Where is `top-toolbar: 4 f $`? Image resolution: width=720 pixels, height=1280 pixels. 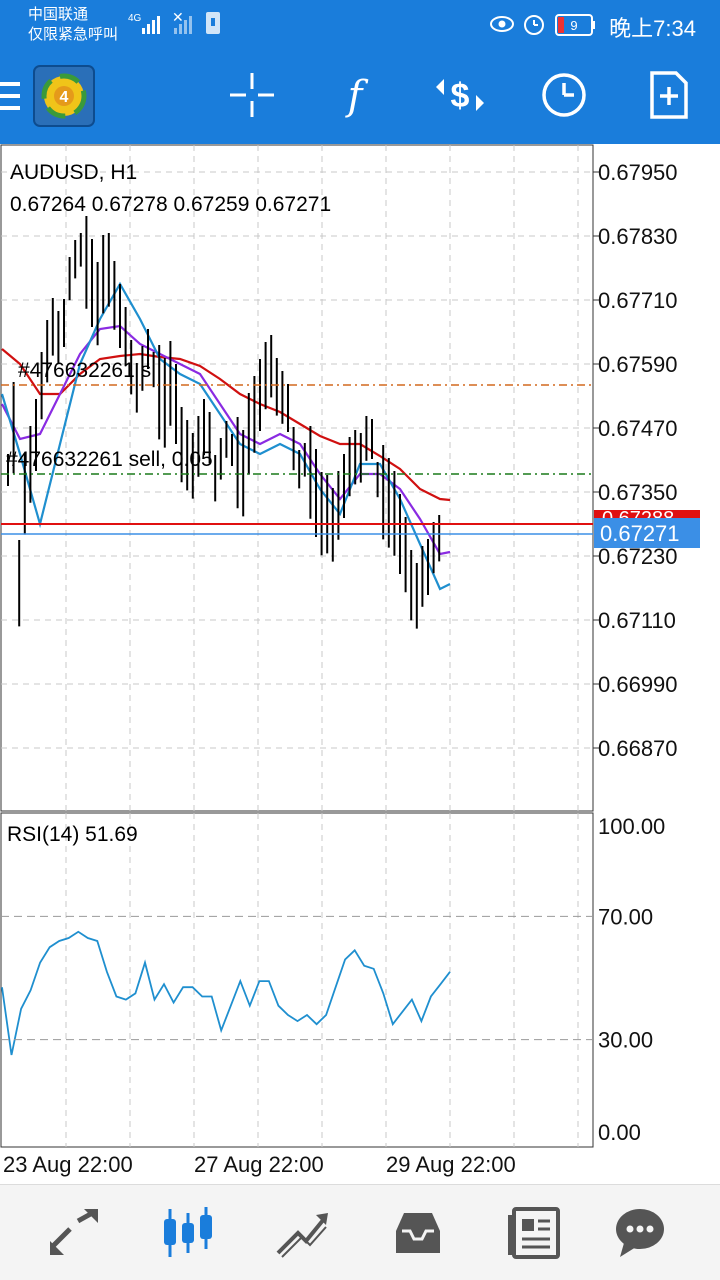 top-toolbar: 4 f $ is located at coordinates (360, 97).